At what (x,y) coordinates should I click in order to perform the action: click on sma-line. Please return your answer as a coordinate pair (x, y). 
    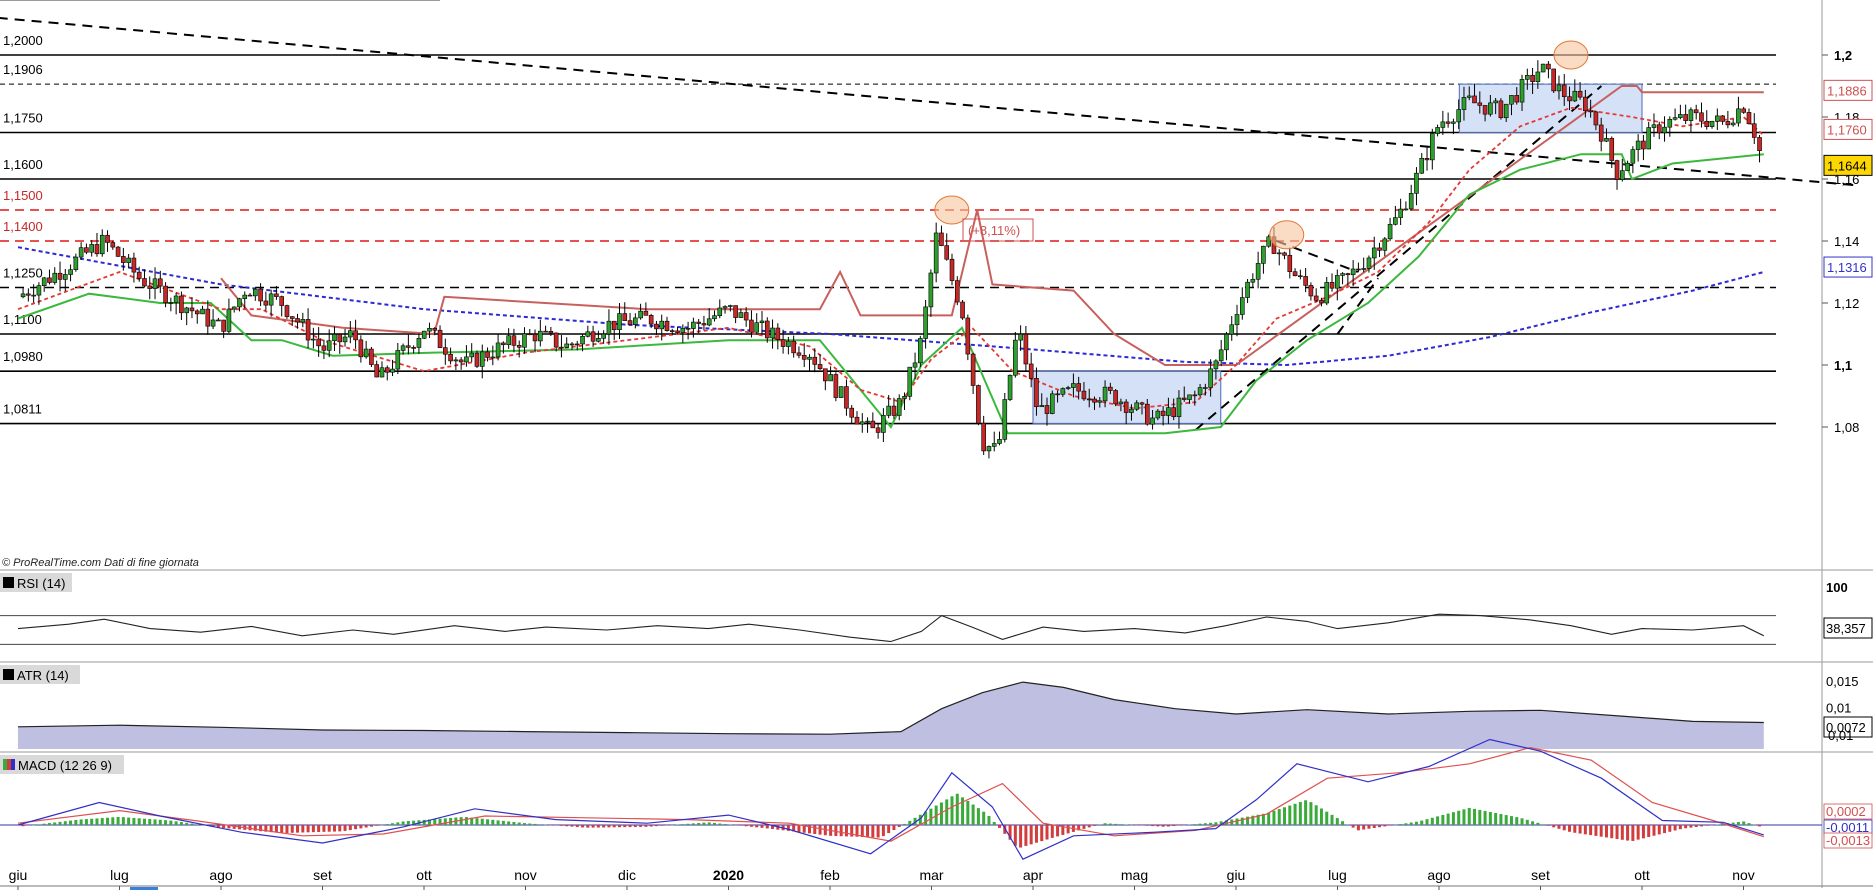
    Looking at the image, I should click on (891, 306).